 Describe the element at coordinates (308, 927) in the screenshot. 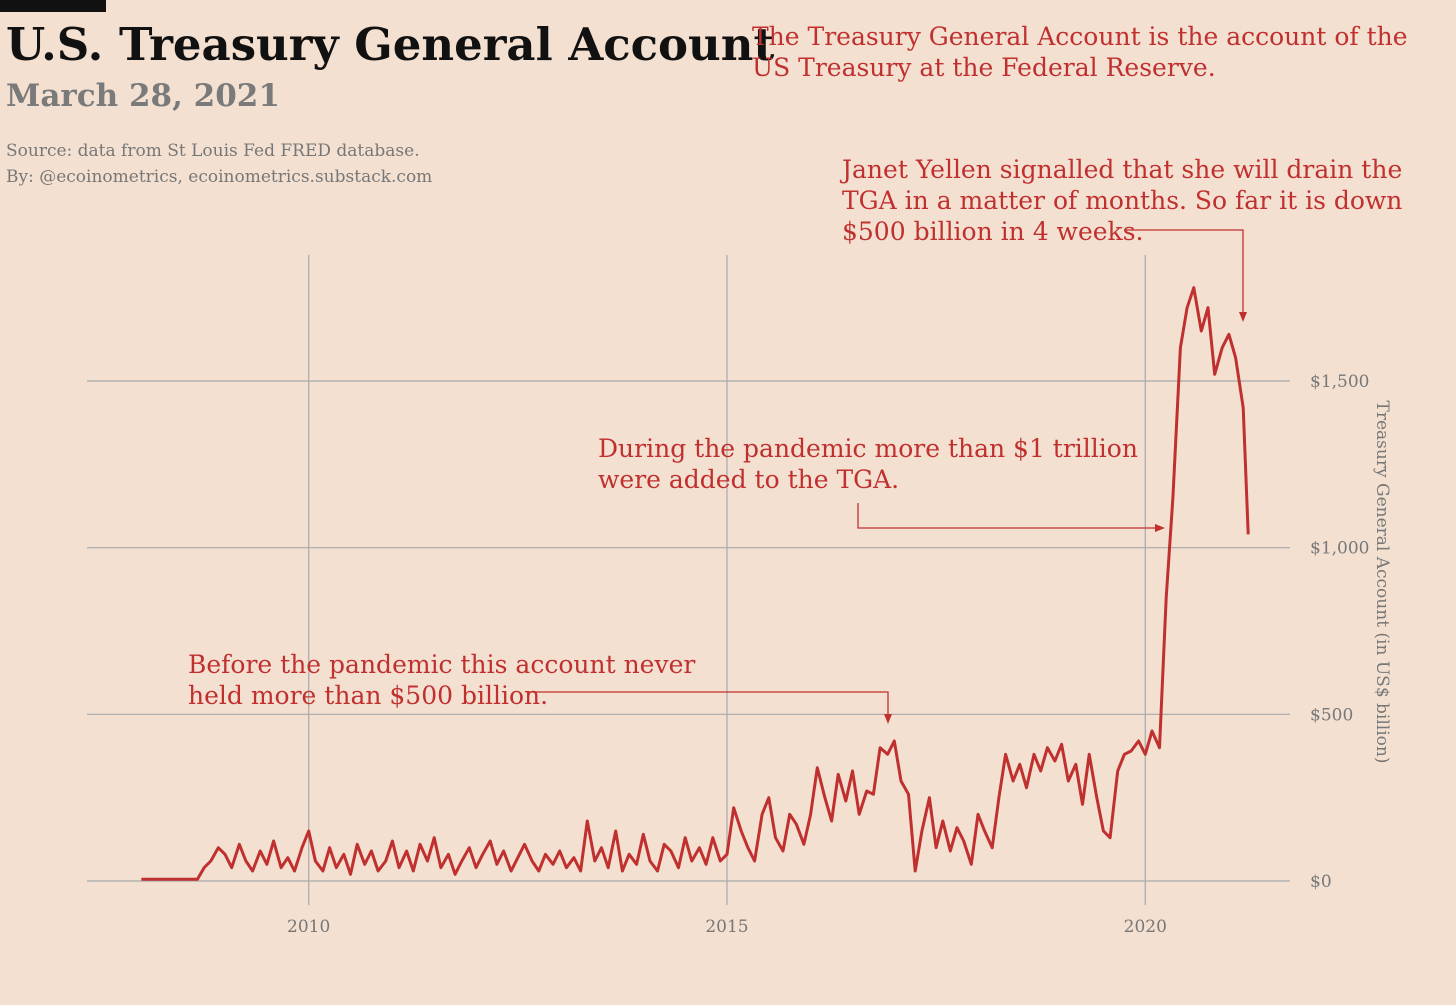

I see `x-tick-label: 2010` at that location.